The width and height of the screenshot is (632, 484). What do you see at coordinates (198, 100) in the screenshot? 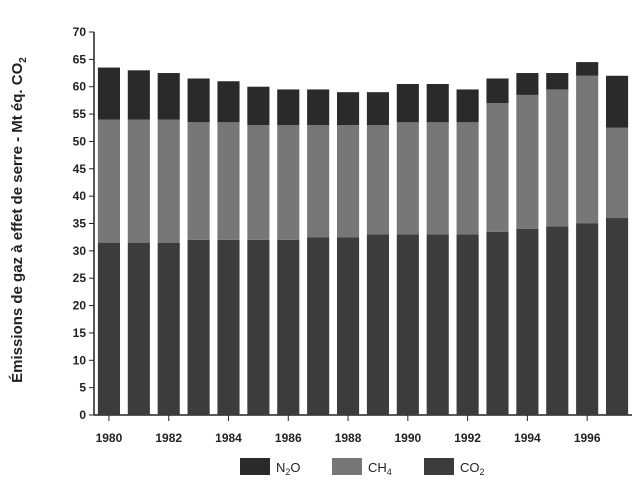
I see `bar-n2o-1983` at bounding box center [198, 100].